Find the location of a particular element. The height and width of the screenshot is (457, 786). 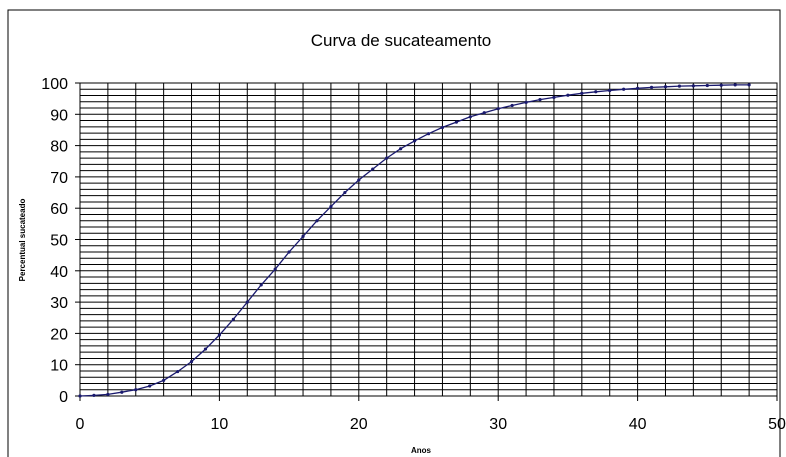

y-tick-label: 10 is located at coordinates (59, 366).